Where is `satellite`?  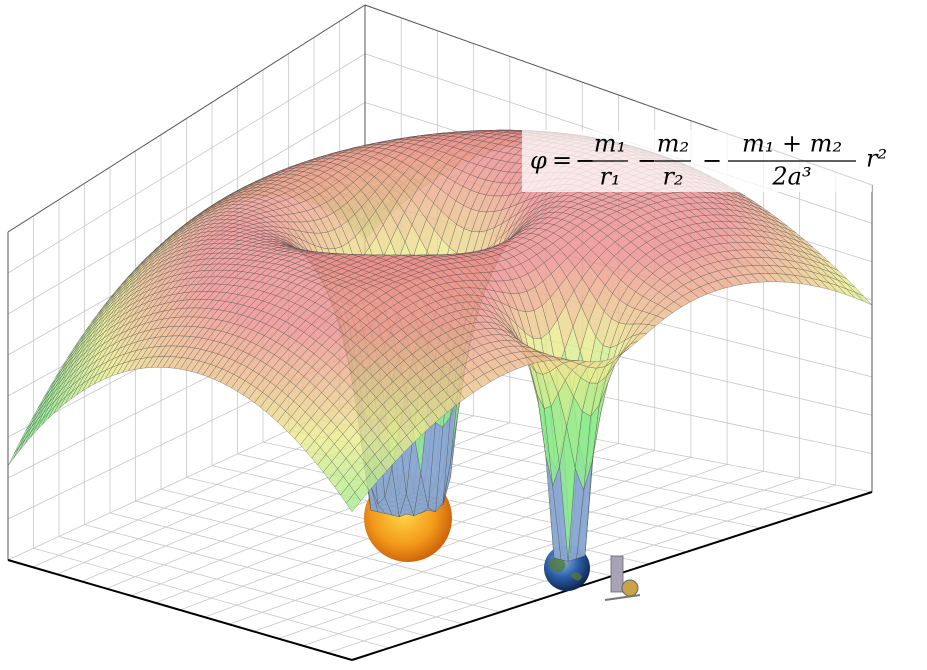
satellite is located at coordinates (622, 578).